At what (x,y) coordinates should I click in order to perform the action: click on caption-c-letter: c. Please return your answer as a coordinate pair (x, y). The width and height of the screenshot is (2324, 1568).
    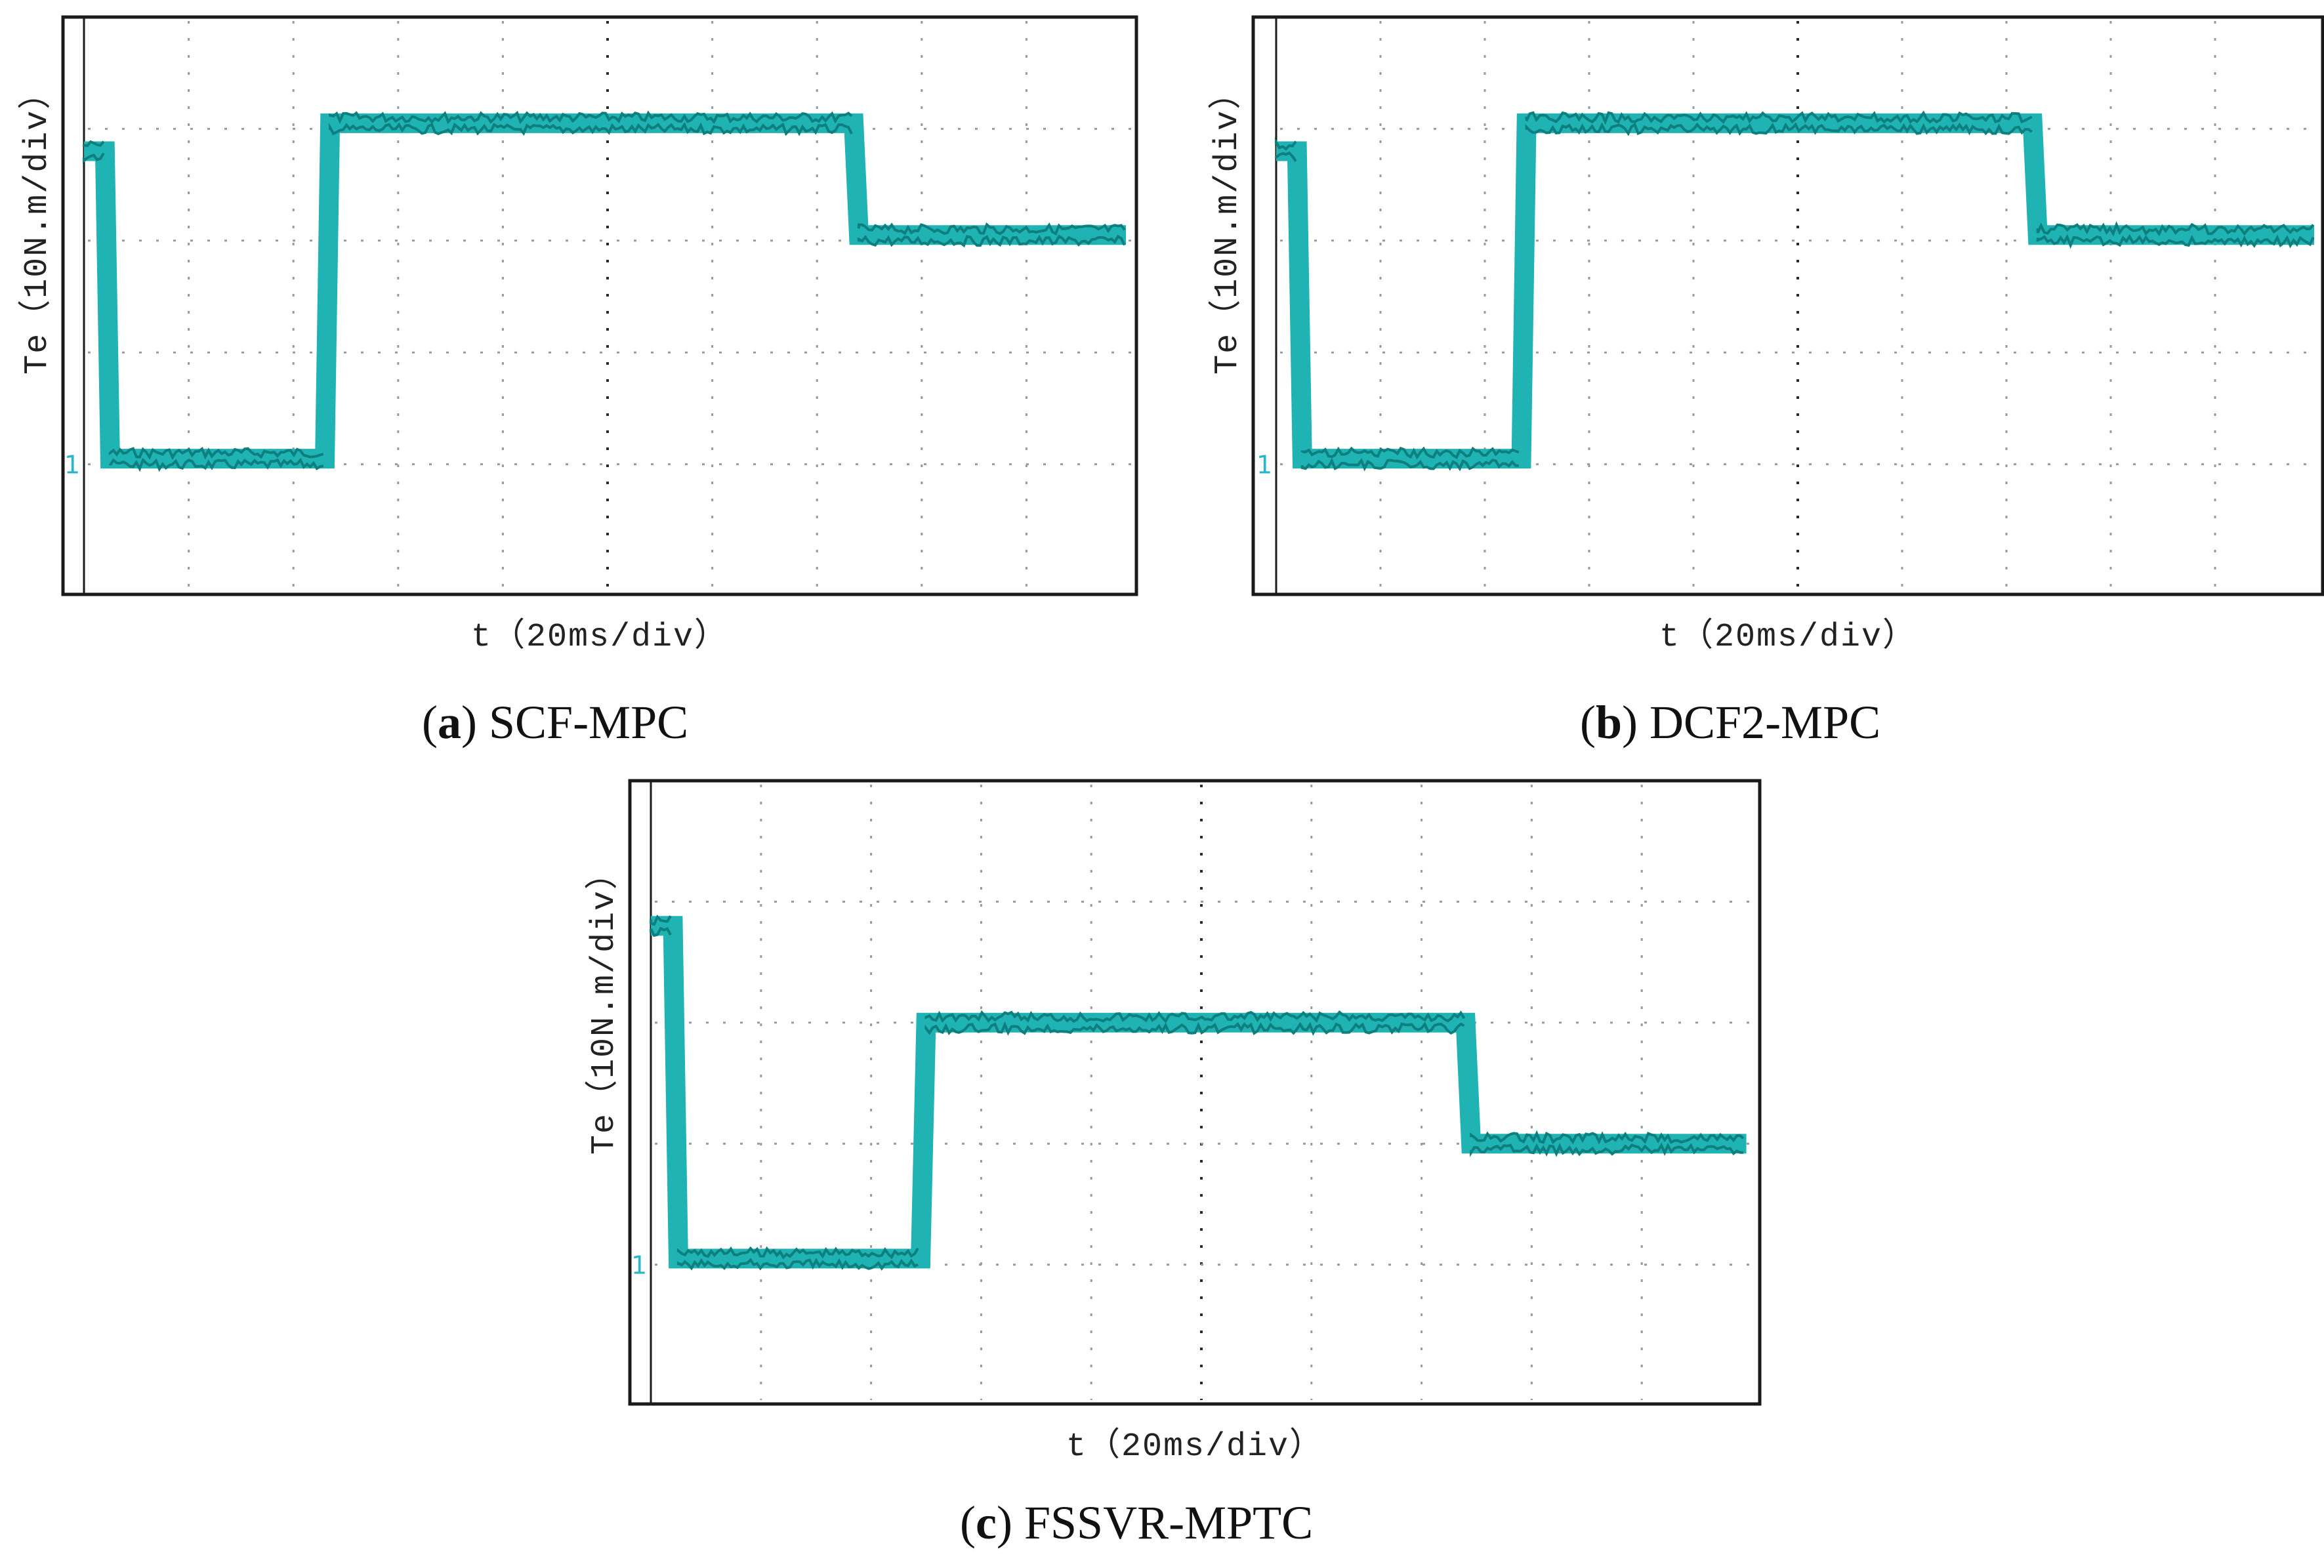
    Looking at the image, I should click on (986, 1522).